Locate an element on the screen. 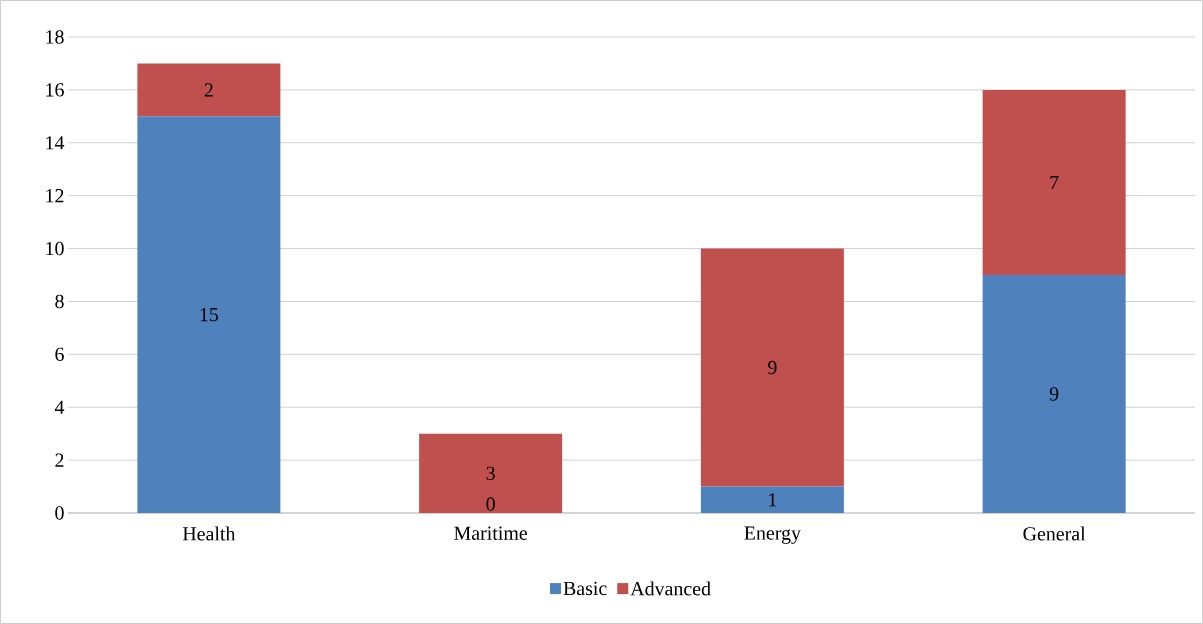 The width and height of the screenshot is (1203, 624). legend-label: Basic is located at coordinates (585, 588).